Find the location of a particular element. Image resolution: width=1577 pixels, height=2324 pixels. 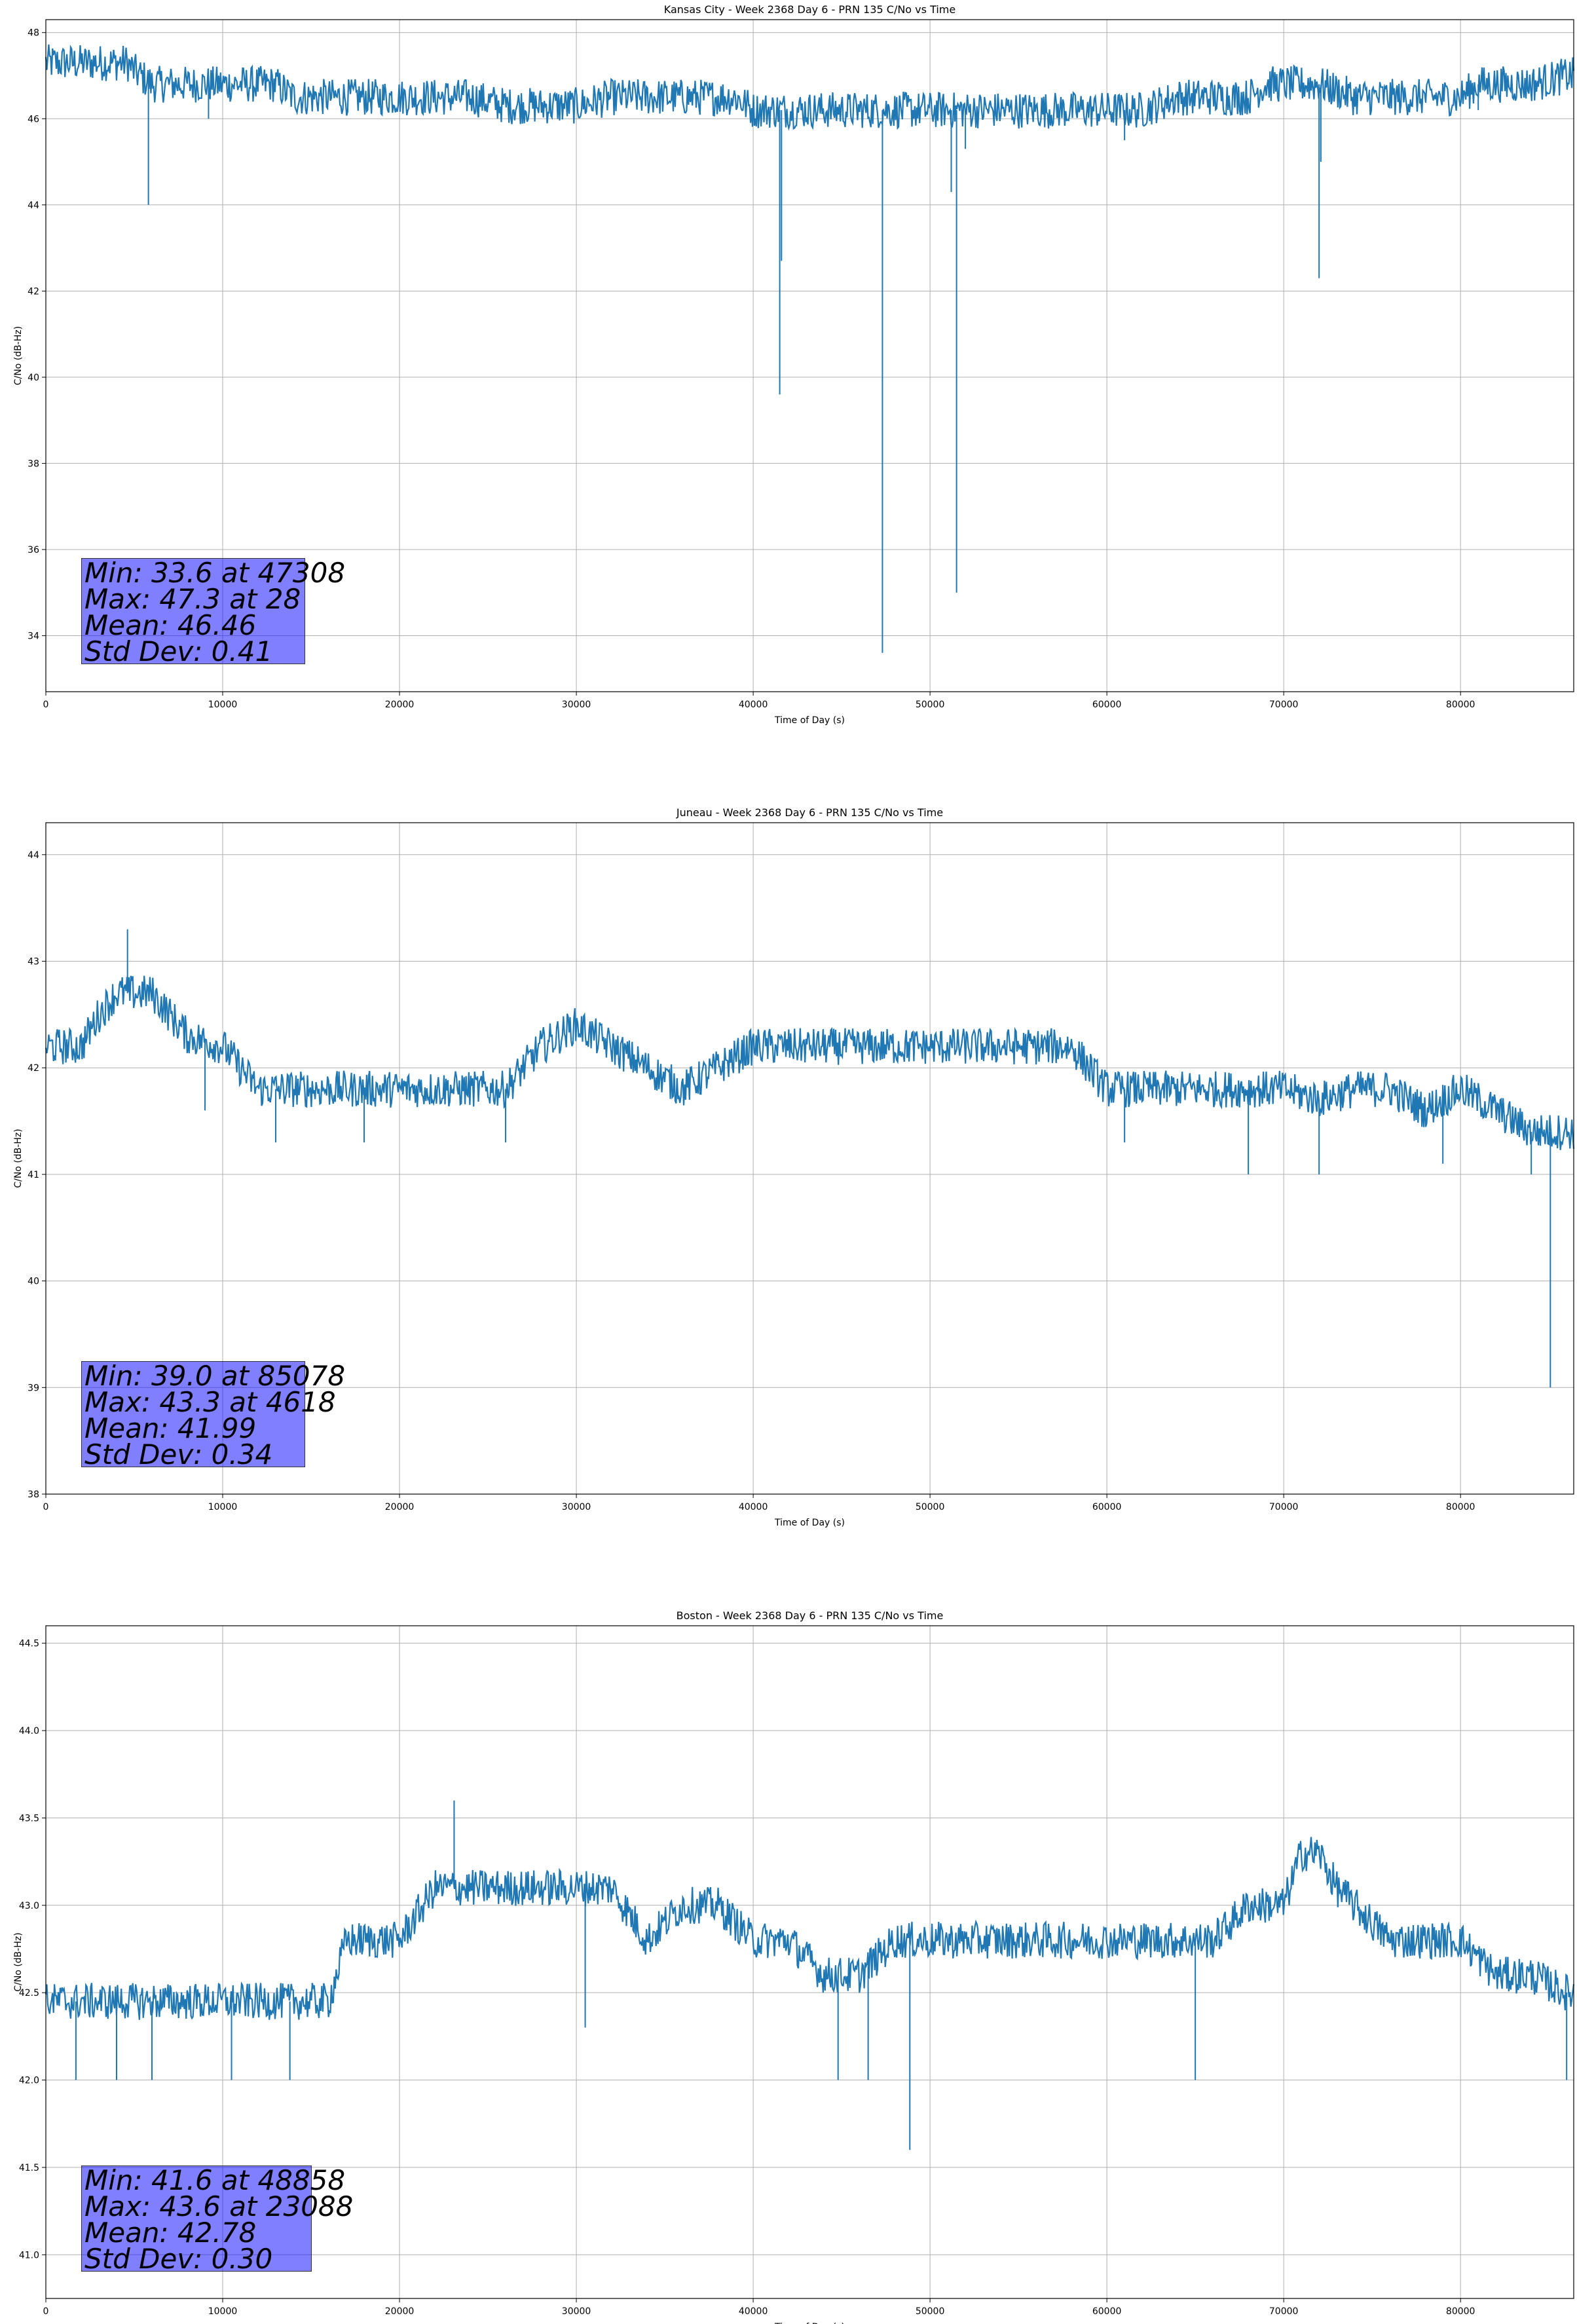

y-tick-label: 46 is located at coordinates (33, 119).